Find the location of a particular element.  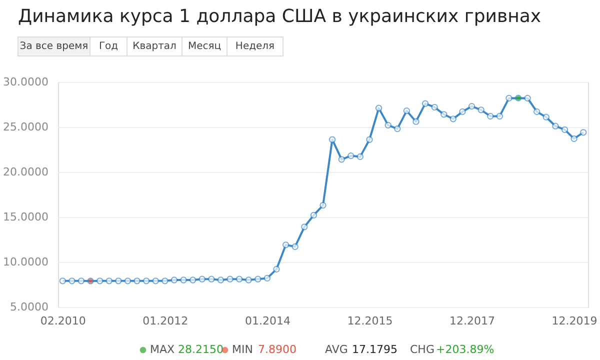

text: За все время is located at coordinates (54, 46).